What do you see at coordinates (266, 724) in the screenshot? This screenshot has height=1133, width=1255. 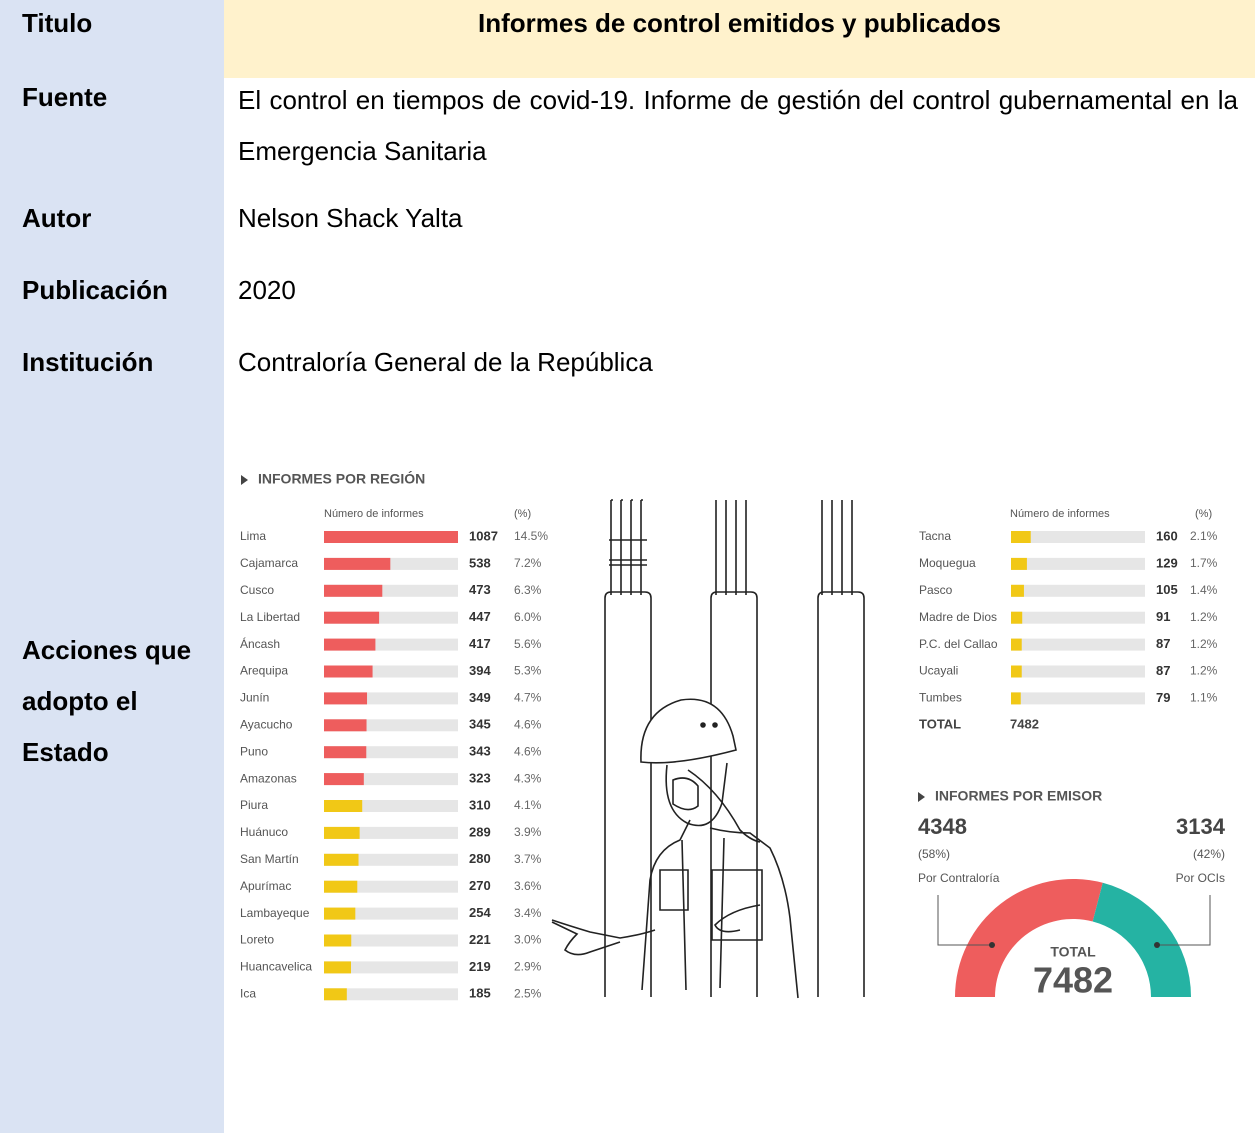 I see `region-name: Ayacucho` at bounding box center [266, 724].